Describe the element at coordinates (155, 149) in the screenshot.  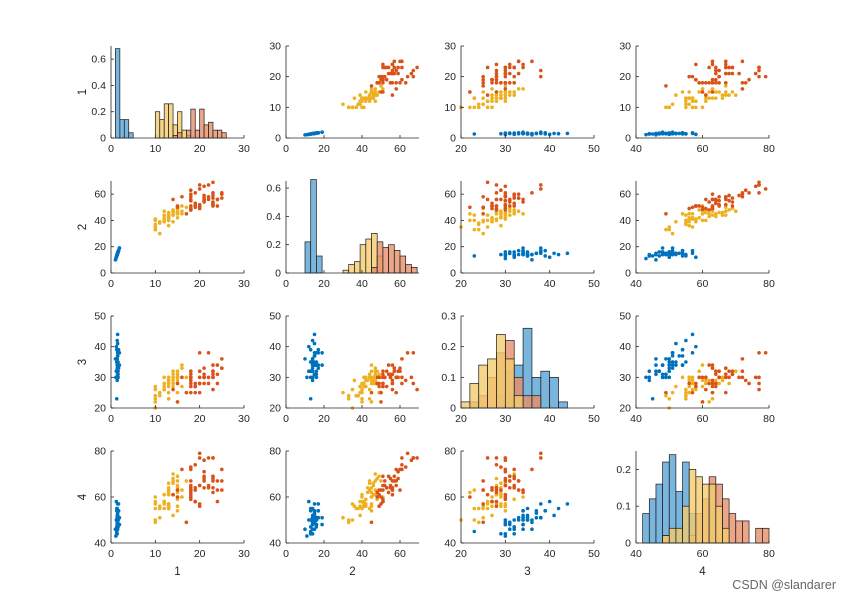
I see `x-tick-label: 10` at that location.